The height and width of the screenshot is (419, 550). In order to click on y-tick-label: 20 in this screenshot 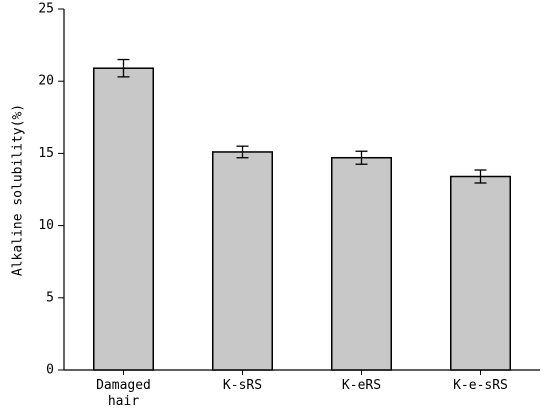, I will do `click(46, 81)`.